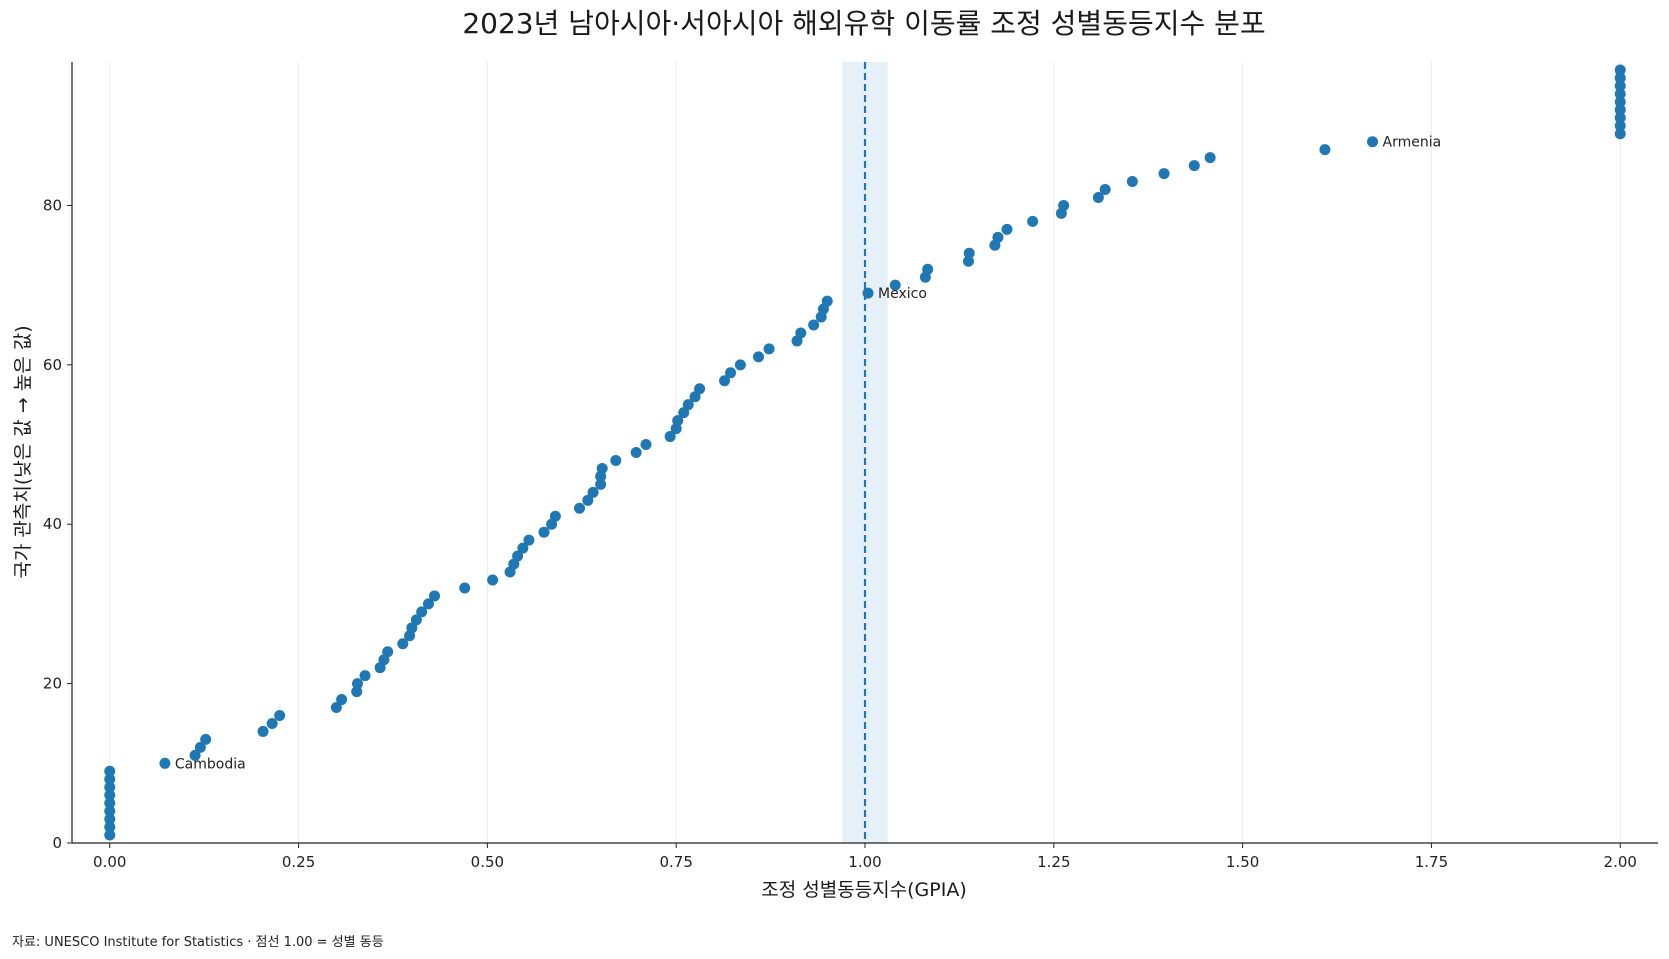 Image resolution: width=1669 pixels, height=959 pixels. I want to click on y-tick-label-2: 40, so click(52, 524).